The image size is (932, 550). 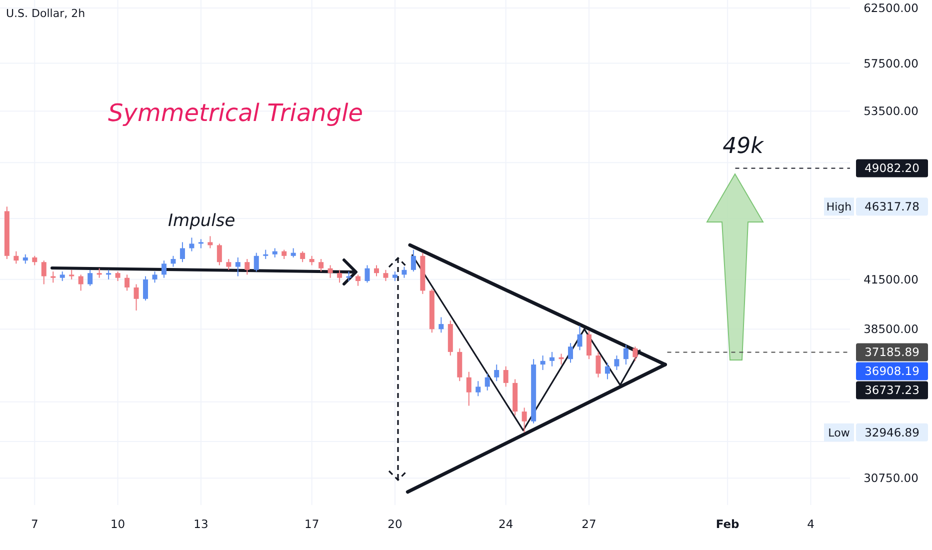 What do you see at coordinates (891, 63) in the screenshot?
I see `y-tick-label: 57500.00` at bounding box center [891, 63].